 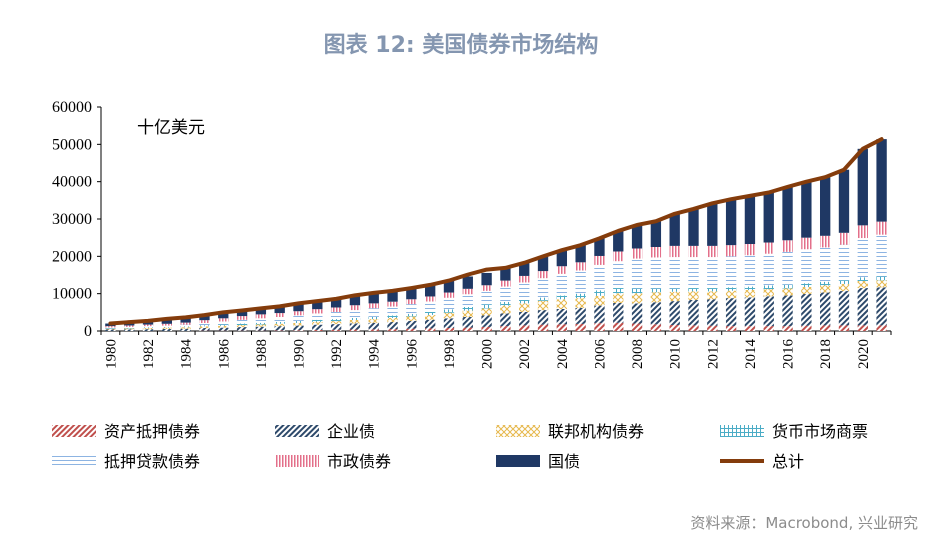 What do you see at coordinates (600, 354) in the screenshot?
I see `x-tick-label: 2006` at bounding box center [600, 354].